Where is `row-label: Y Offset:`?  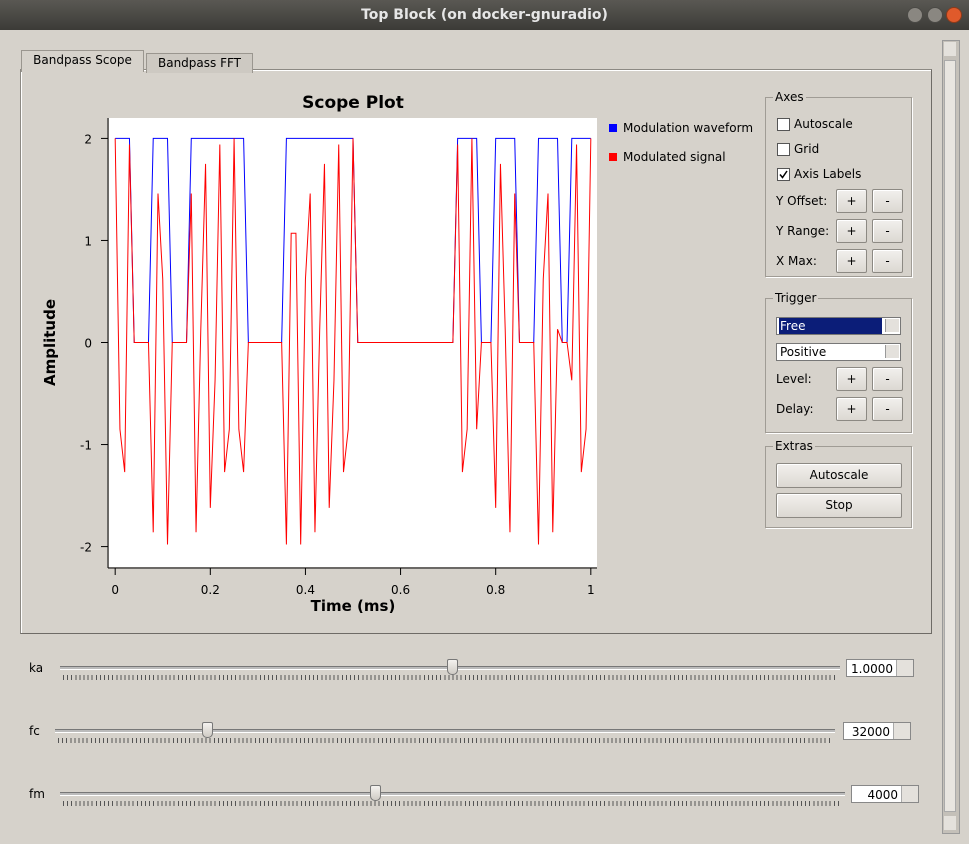
row-label: Y Offset: is located at coordinates (802, 201).